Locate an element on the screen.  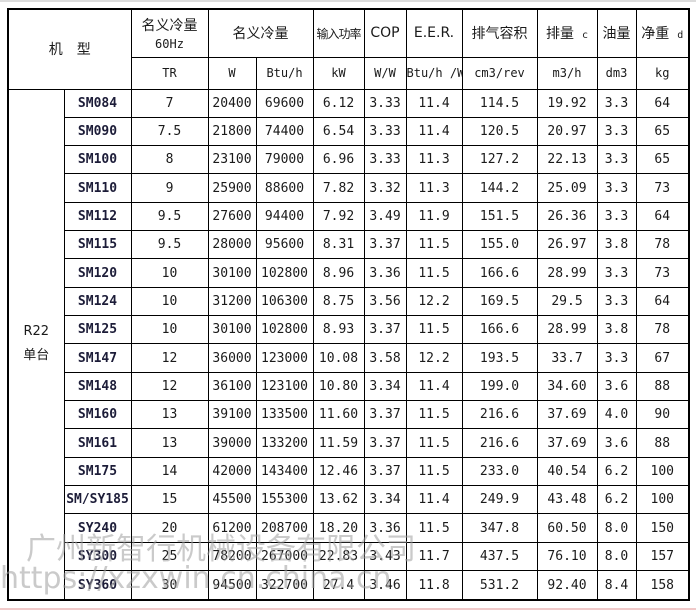
value-cell-cop: 3.43 is located at coordinates (385, 556).